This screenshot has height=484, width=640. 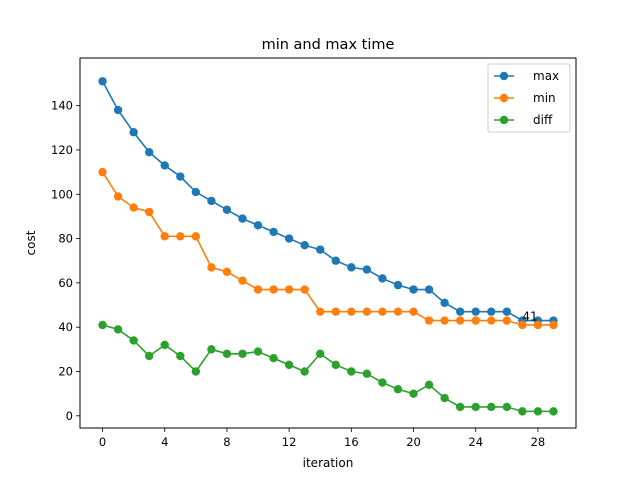 What do you see at coordinates (504, 98) in the screenshot?
I see `legend-marker-min` at bounding box center [504, 98].